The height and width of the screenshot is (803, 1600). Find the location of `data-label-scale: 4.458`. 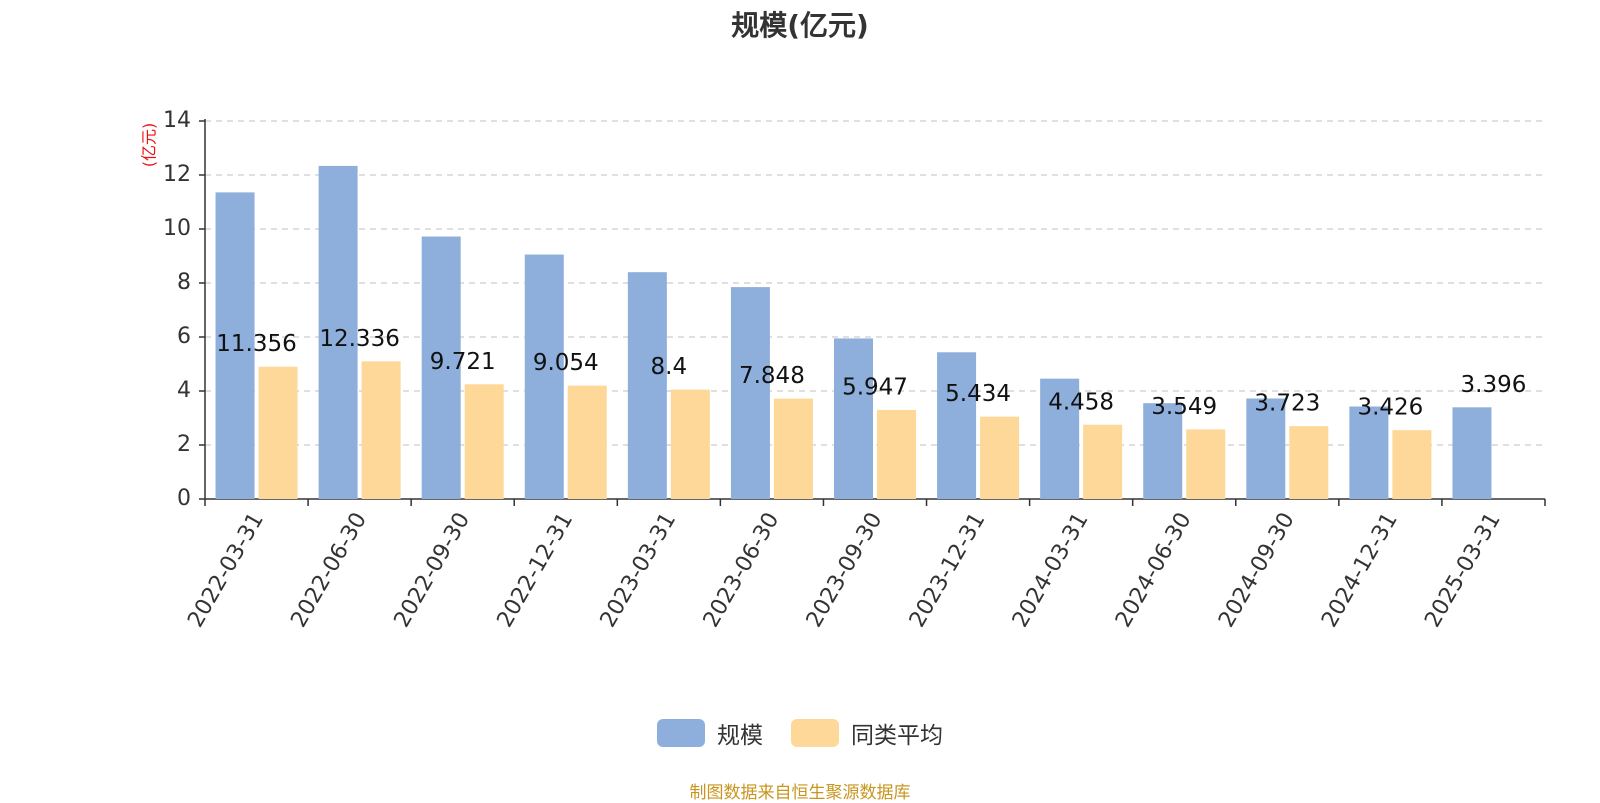

data-label-scale: 4.458 is located at coordinates (1081, 402).